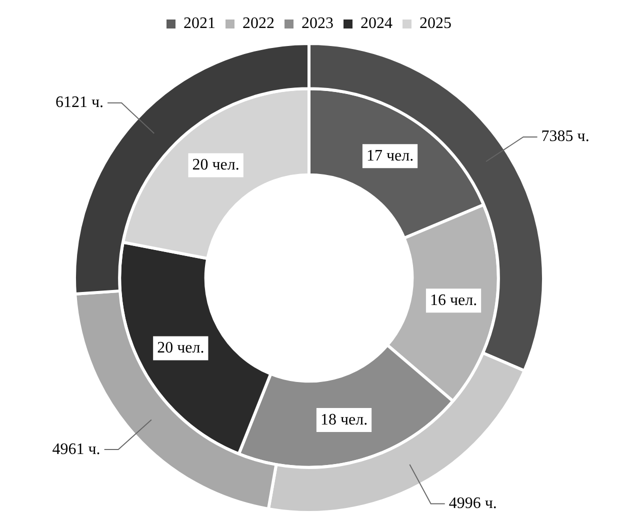 Image resolution: width=618 pixels, height=528 pixels. Describe the element at coordinates (79, 103) in the screenshot. I see `data-label: 6121 ч.` at that location.